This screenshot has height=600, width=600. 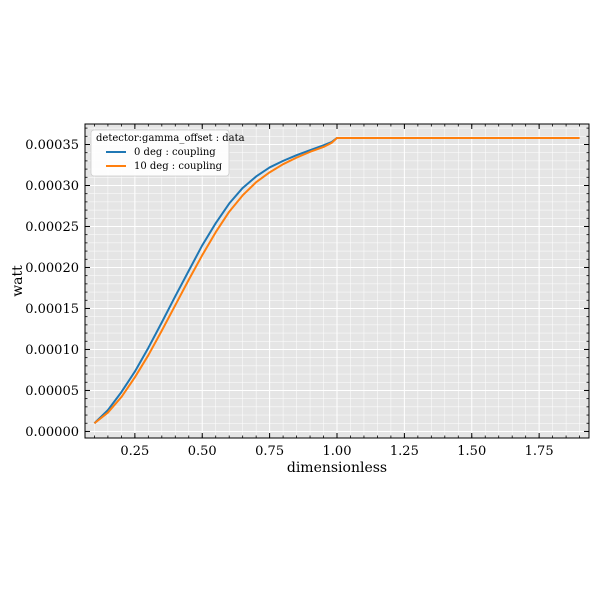 What do you see at coordinates (52, 145) in the screenshot?
I see `y-tick-label: 0.00035` at bounding box center [52, 145].